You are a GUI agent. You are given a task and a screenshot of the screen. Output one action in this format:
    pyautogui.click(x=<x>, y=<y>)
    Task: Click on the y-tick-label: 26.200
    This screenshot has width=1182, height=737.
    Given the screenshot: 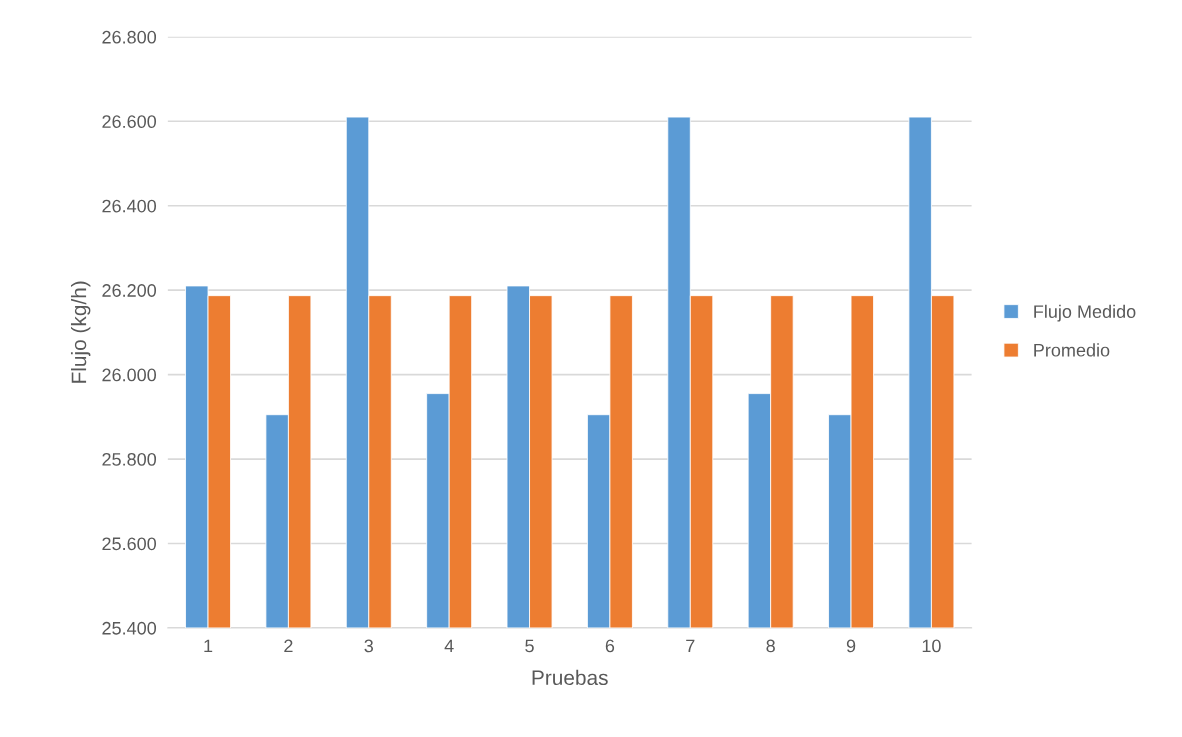 What is the action you would take?
    pyautogui.click(x=129, y=290)
    